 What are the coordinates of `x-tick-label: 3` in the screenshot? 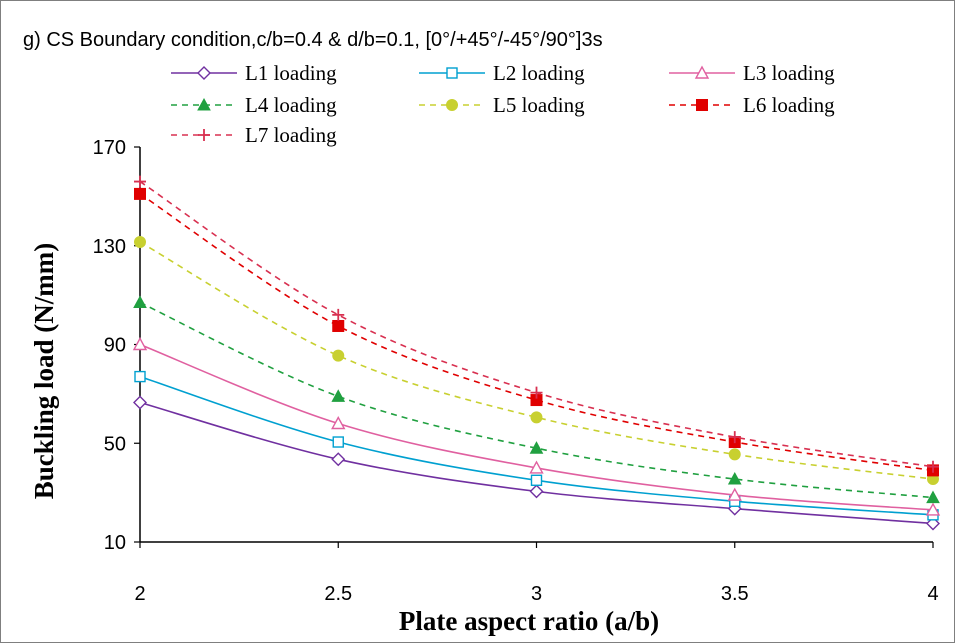 It's located at (536, 594).